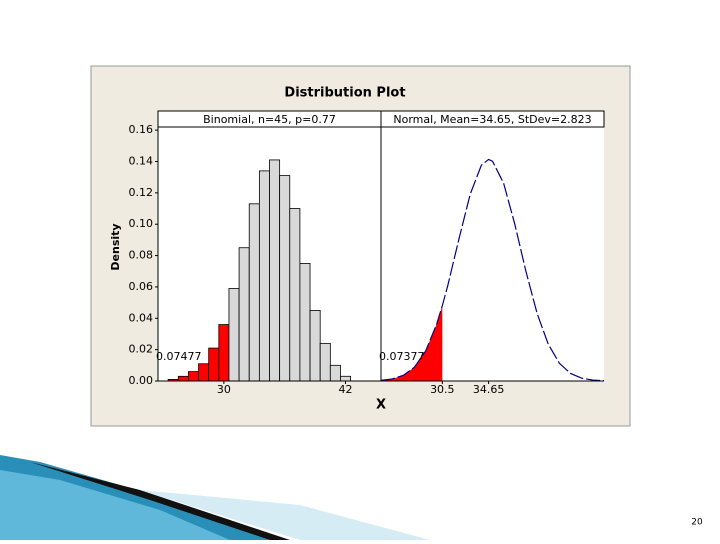  I want to click on y-tick-label: 0.02, so click(141, 349).